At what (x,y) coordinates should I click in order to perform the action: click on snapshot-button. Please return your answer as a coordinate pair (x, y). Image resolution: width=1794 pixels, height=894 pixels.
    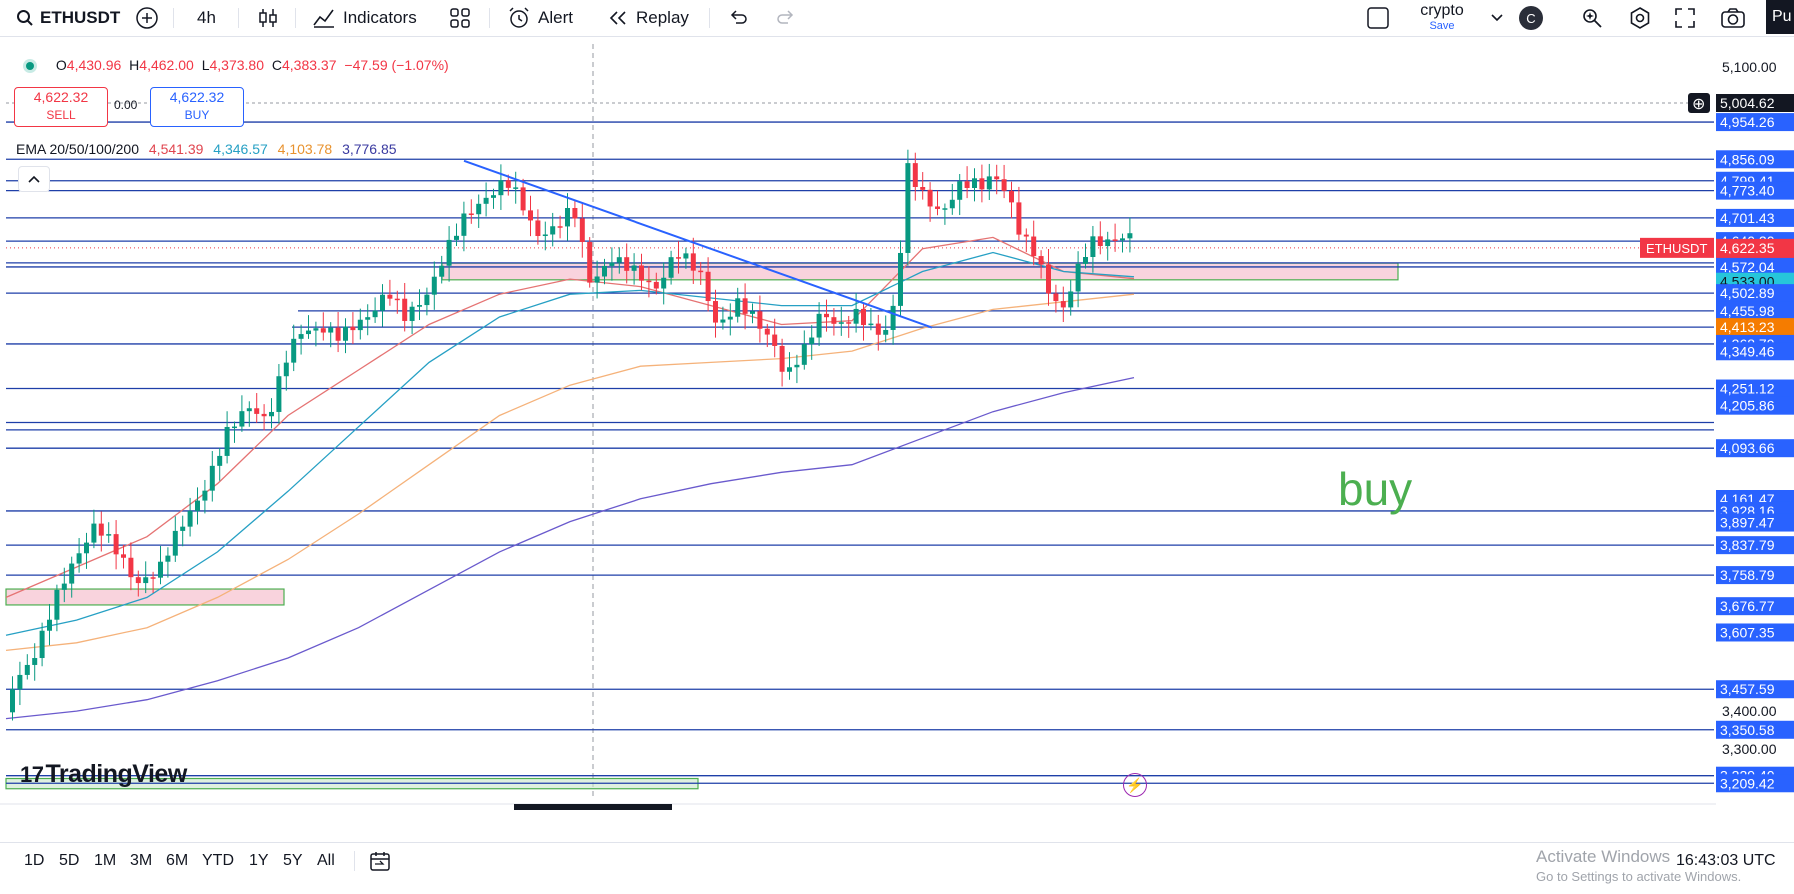
    Looking at the image, I should click on (1733, 18).